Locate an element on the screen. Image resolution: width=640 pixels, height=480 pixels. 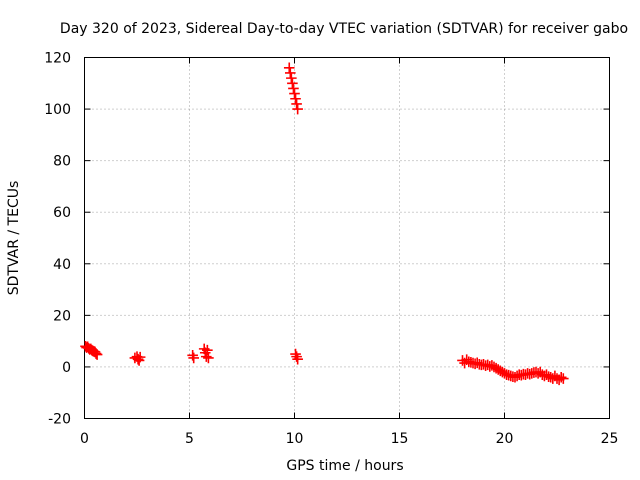
y-tick-label: 100 is located at coordinates (57, 110).